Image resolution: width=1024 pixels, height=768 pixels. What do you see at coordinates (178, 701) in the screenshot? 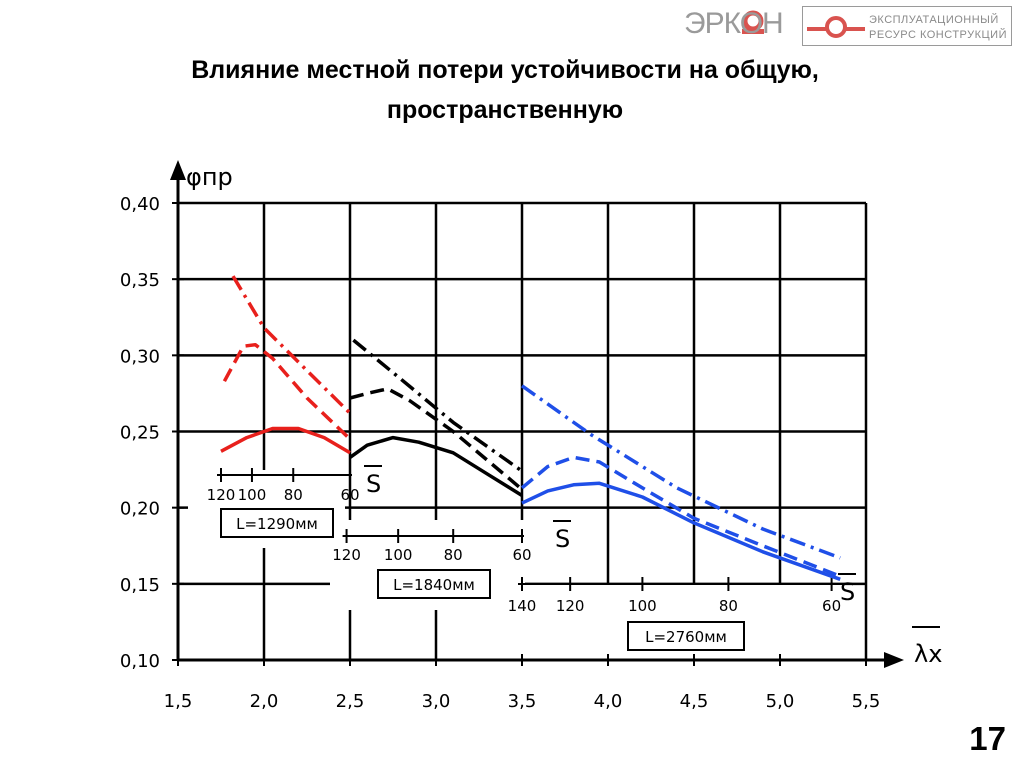
I see `x-tick-label: 1,5` at bounding box center [178, 701].